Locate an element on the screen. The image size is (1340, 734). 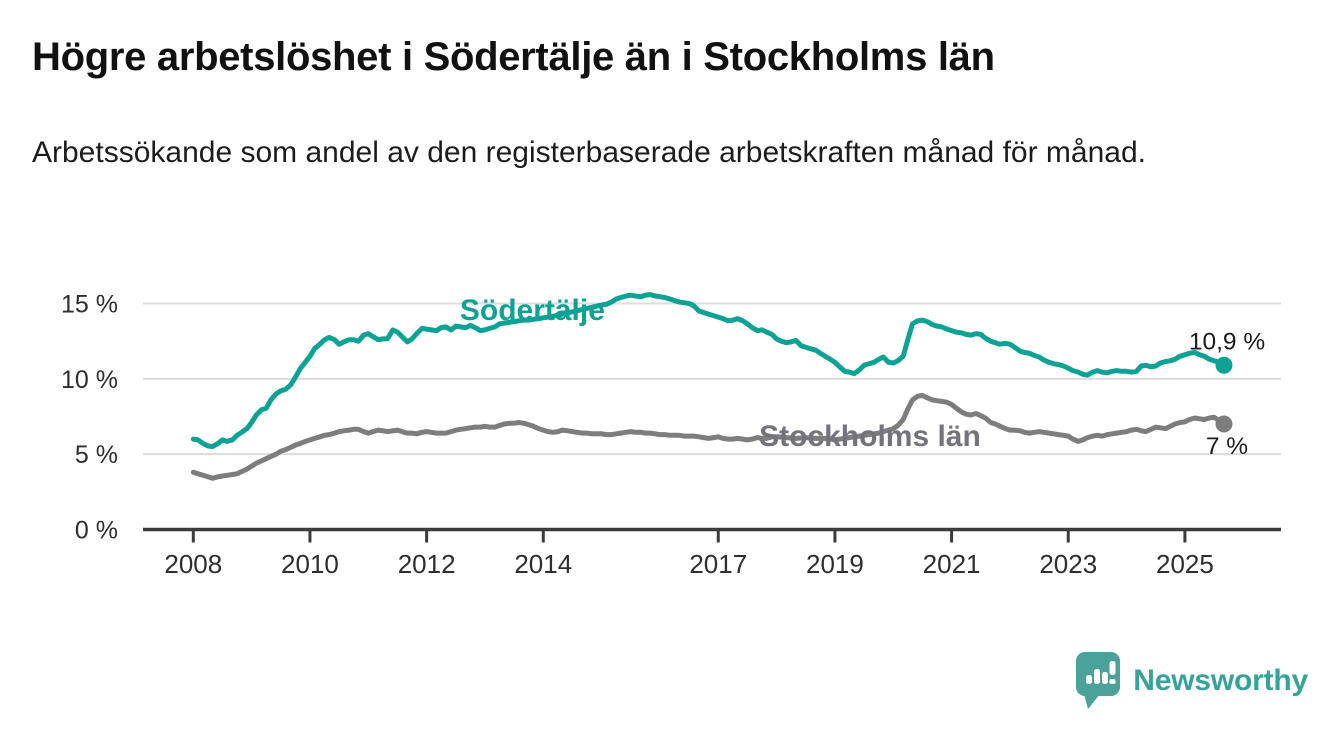
x-tick-label-2023: 2023 is located at coordinates (1068, 564).